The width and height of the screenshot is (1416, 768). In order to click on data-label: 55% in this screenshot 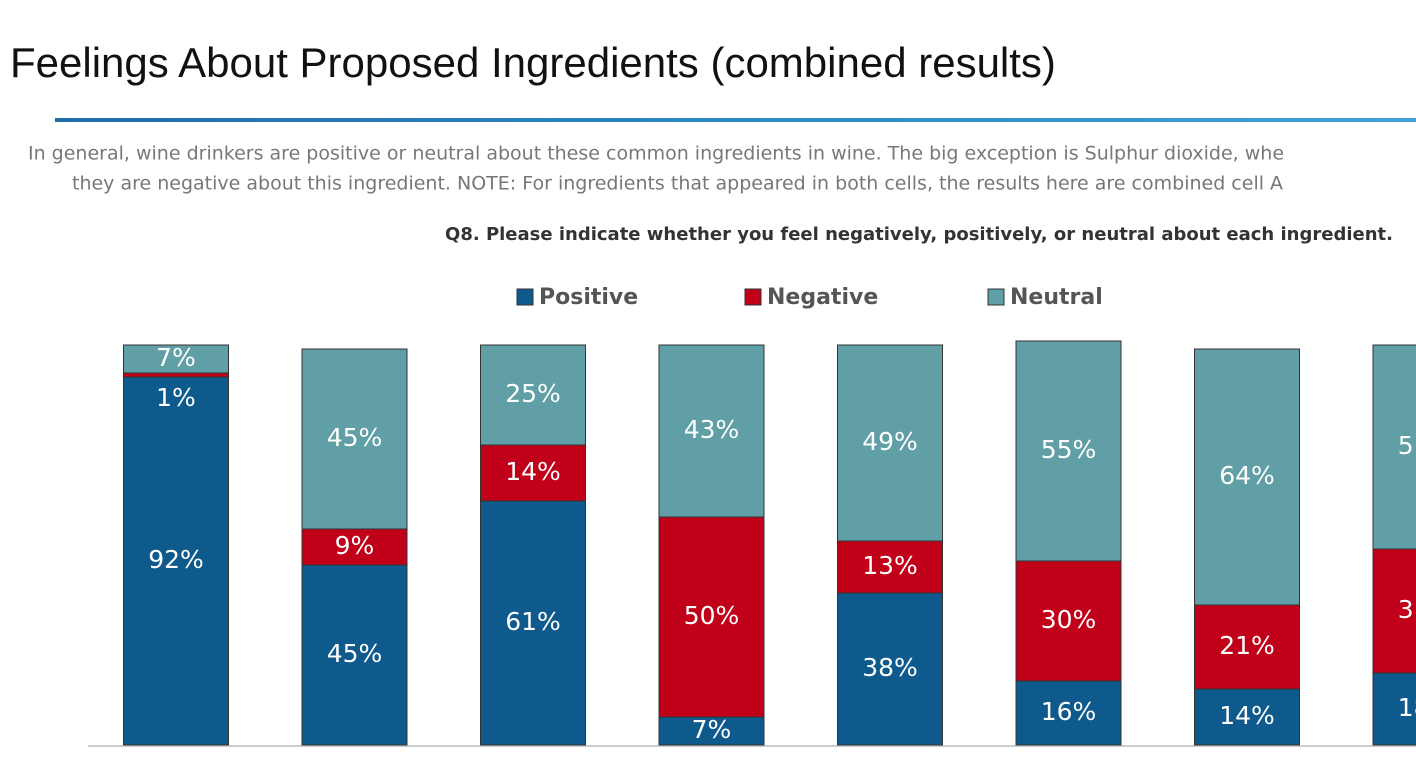, I will do `click(1069, 449)`.